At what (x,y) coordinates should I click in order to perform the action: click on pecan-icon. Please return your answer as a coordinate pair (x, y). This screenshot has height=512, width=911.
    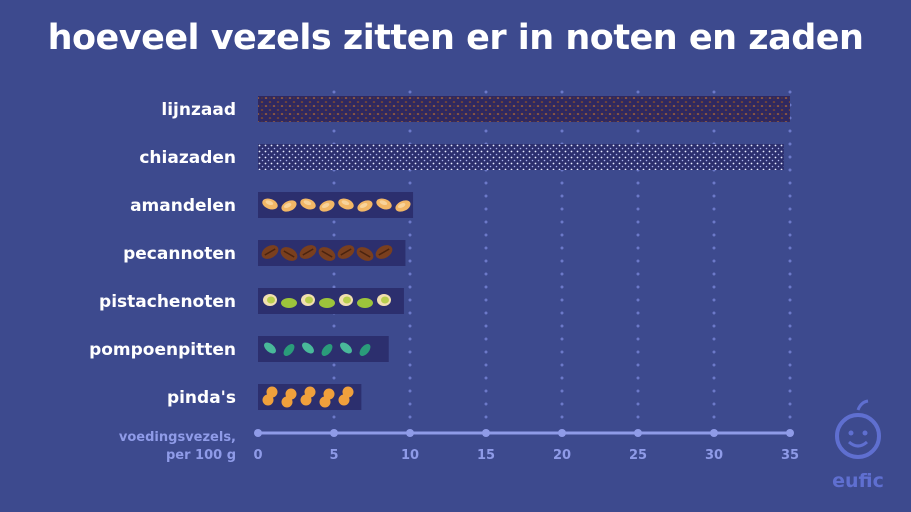
    Looking at the image, I should click on (327, 253).